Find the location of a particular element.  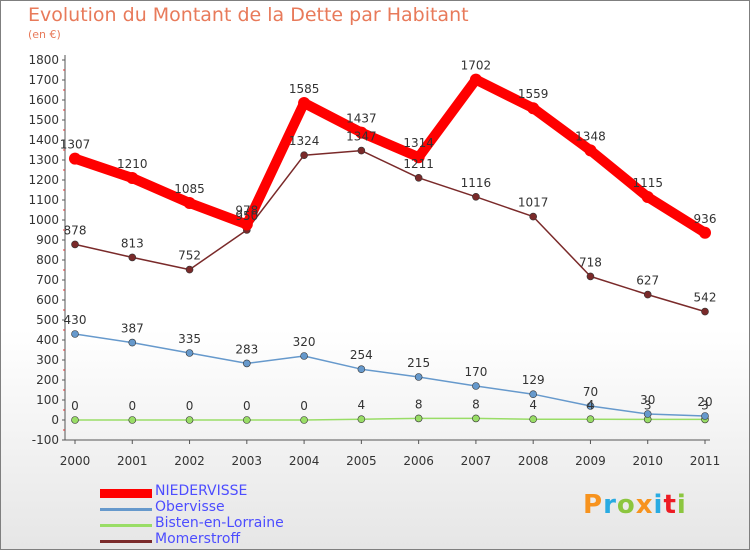

y-tick-label: 800 is located at coordinates (47, 260).